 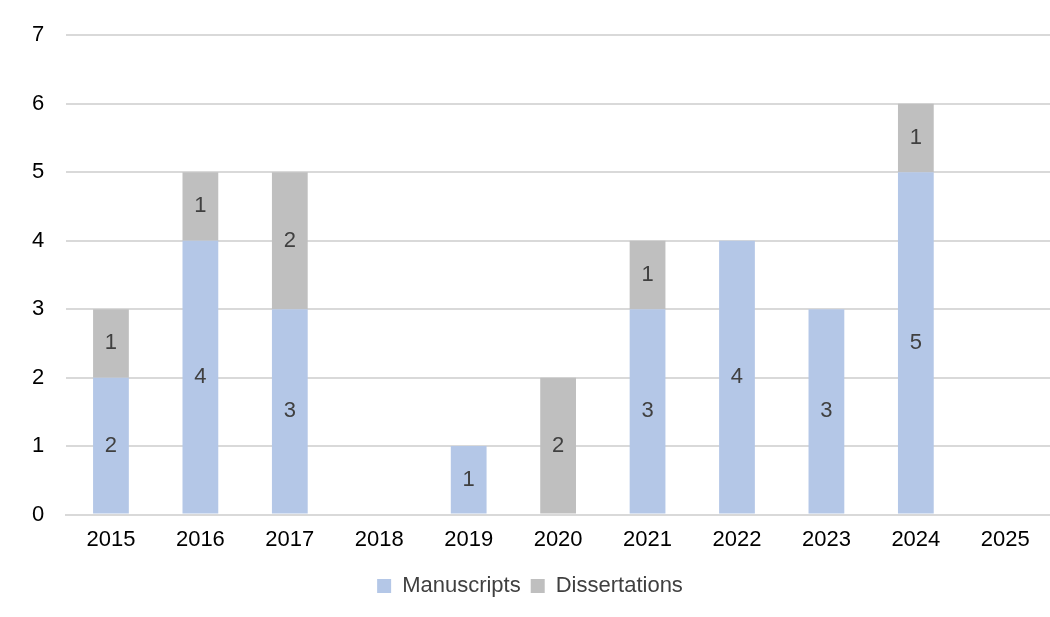 I want to click on y-tick-label: 2, so click(x=38, y=376).